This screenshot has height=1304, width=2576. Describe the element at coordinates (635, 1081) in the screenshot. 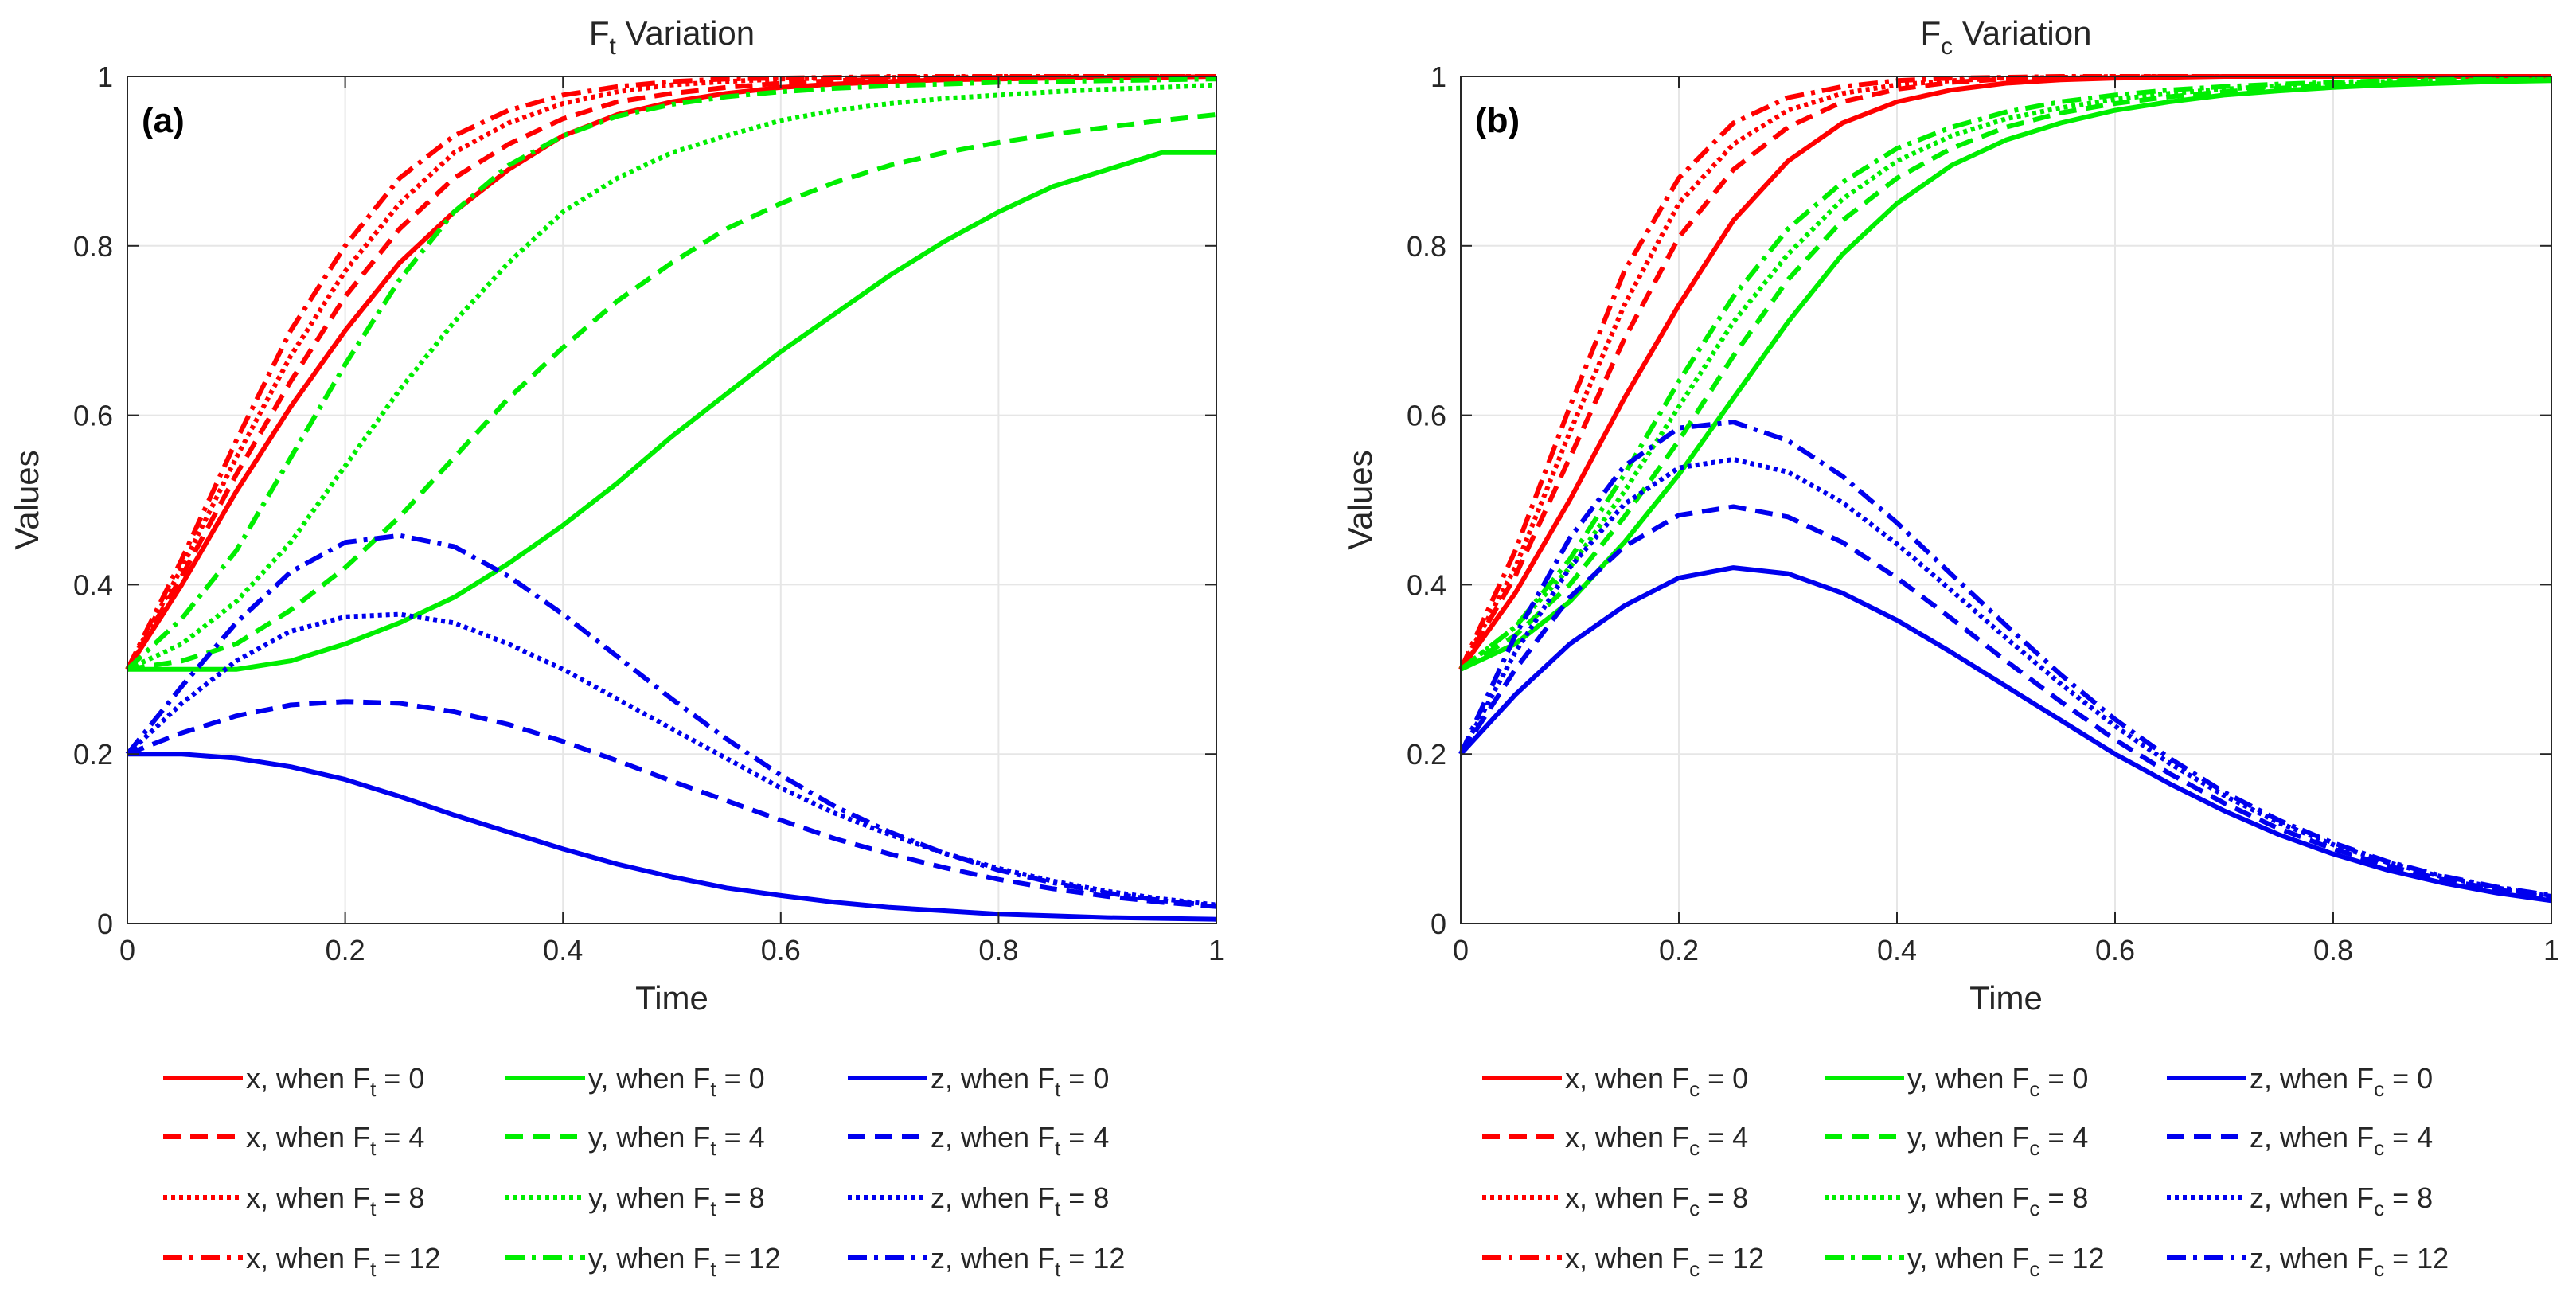

I see `legend-item: y, when Ft = 0` at that location.